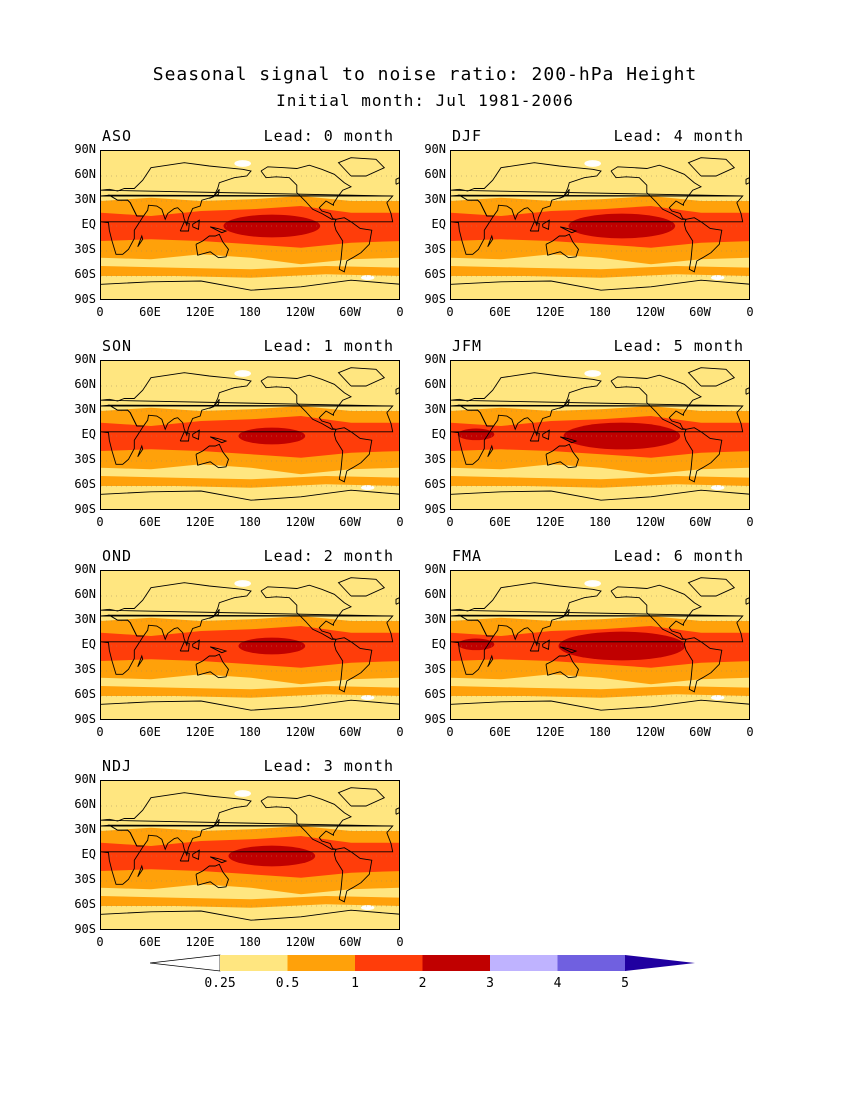 This screenshot has width=850, height=1100. Describe the element at coordinates (328, 346) in the screenshot. I see `panel-lead-label: Lead: 1 month` at that location.